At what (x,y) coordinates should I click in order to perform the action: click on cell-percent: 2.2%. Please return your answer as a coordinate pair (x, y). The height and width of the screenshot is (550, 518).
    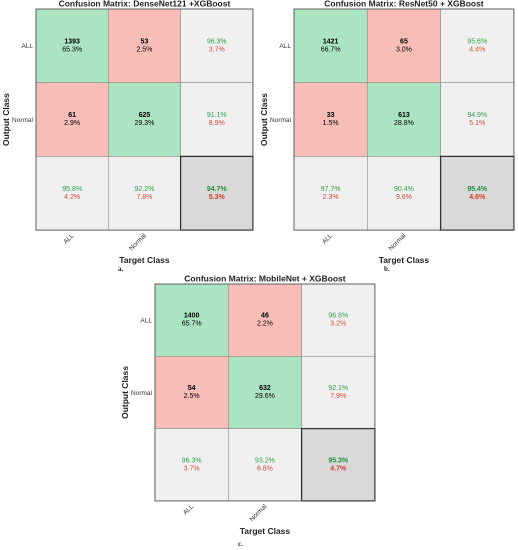
    Looking at the image, I should click on (265, 324).